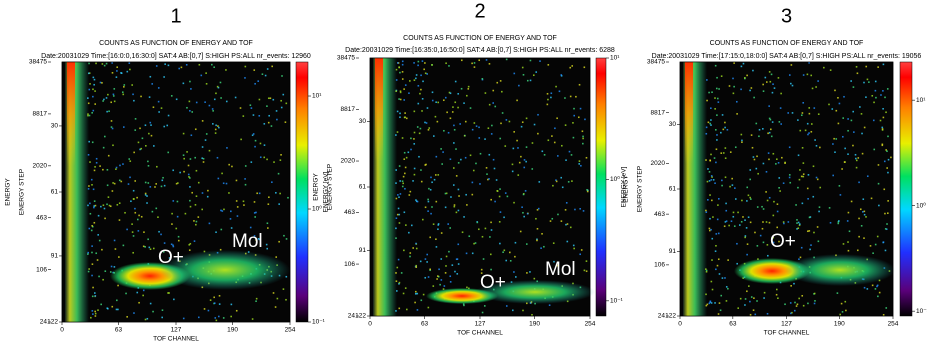 Image resolution: width=927 pixels, height=343 pixels. Describe the element at coordinates (624, 186) in the screenshot. I see `colorbar-label: ENERGY [eV]` at that location.